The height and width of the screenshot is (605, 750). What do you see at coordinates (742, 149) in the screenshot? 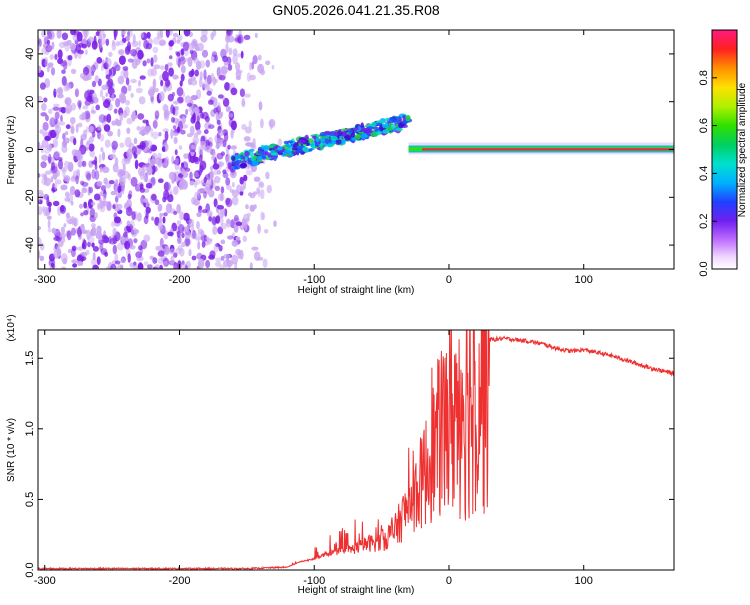
I see `colorbar-label: Normalized spectral amplitude` at bounding box center [742, 149].